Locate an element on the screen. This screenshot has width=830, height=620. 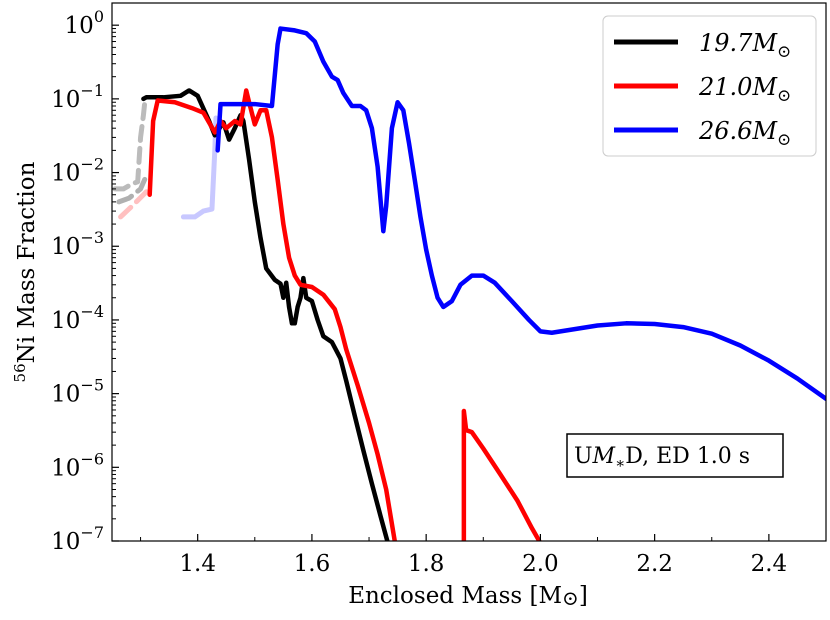
y-tick-label: 10⁻⁵ is located at coordinates (77, 392).